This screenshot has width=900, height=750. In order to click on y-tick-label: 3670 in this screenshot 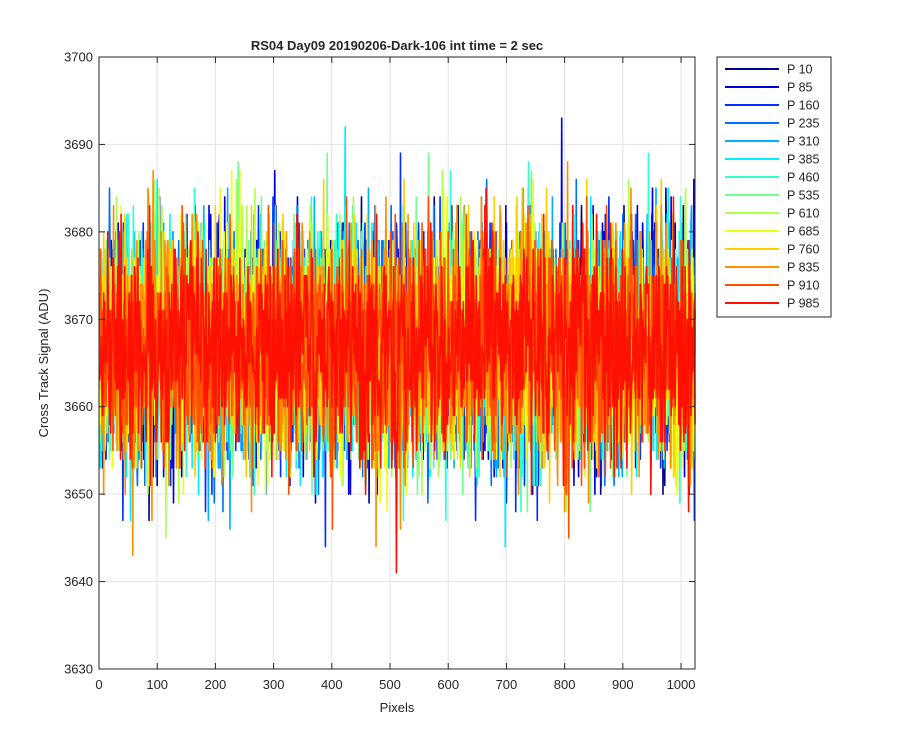, I will do `click(78, 319)`.